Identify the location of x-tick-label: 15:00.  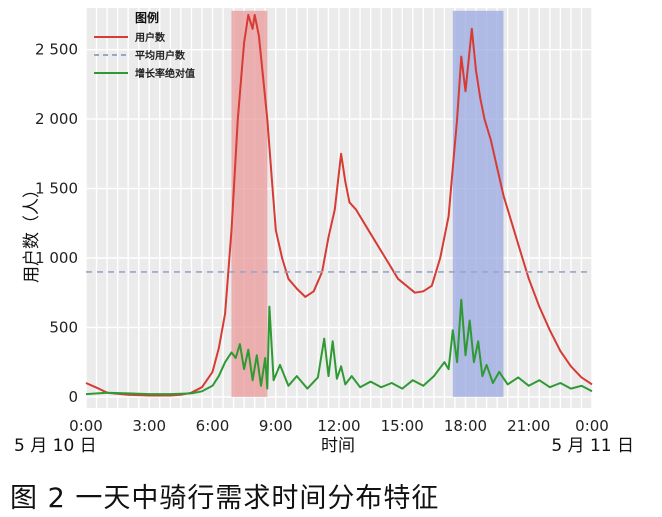
(402, 426).